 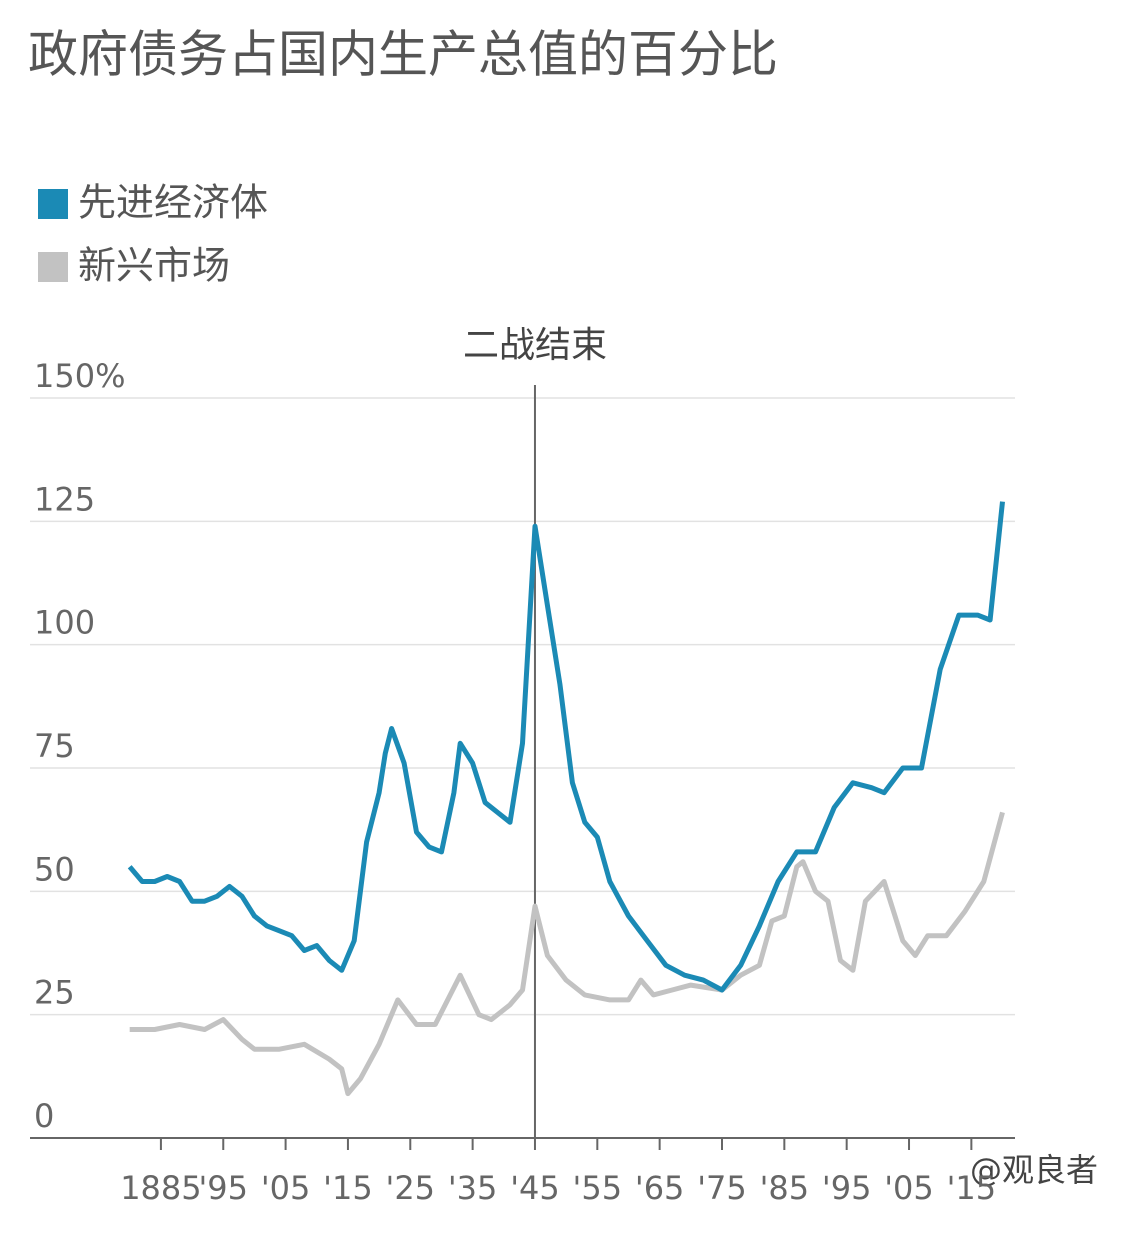 I want to click on y-tick-label: 125, so click(x=64, y=499).